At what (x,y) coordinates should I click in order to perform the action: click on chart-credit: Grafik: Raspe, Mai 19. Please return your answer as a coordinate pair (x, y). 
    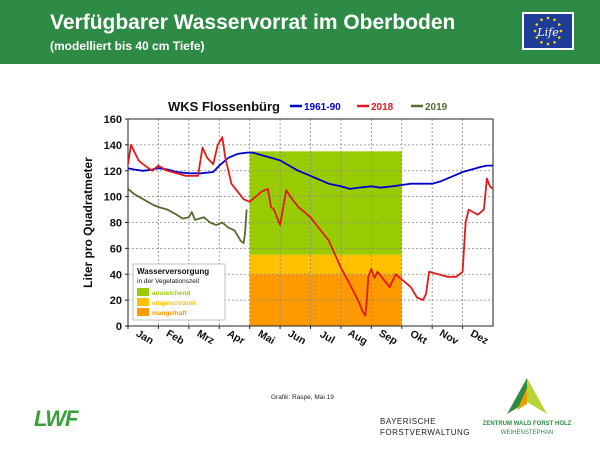
    Looking at the image, I should click on (302, 397).